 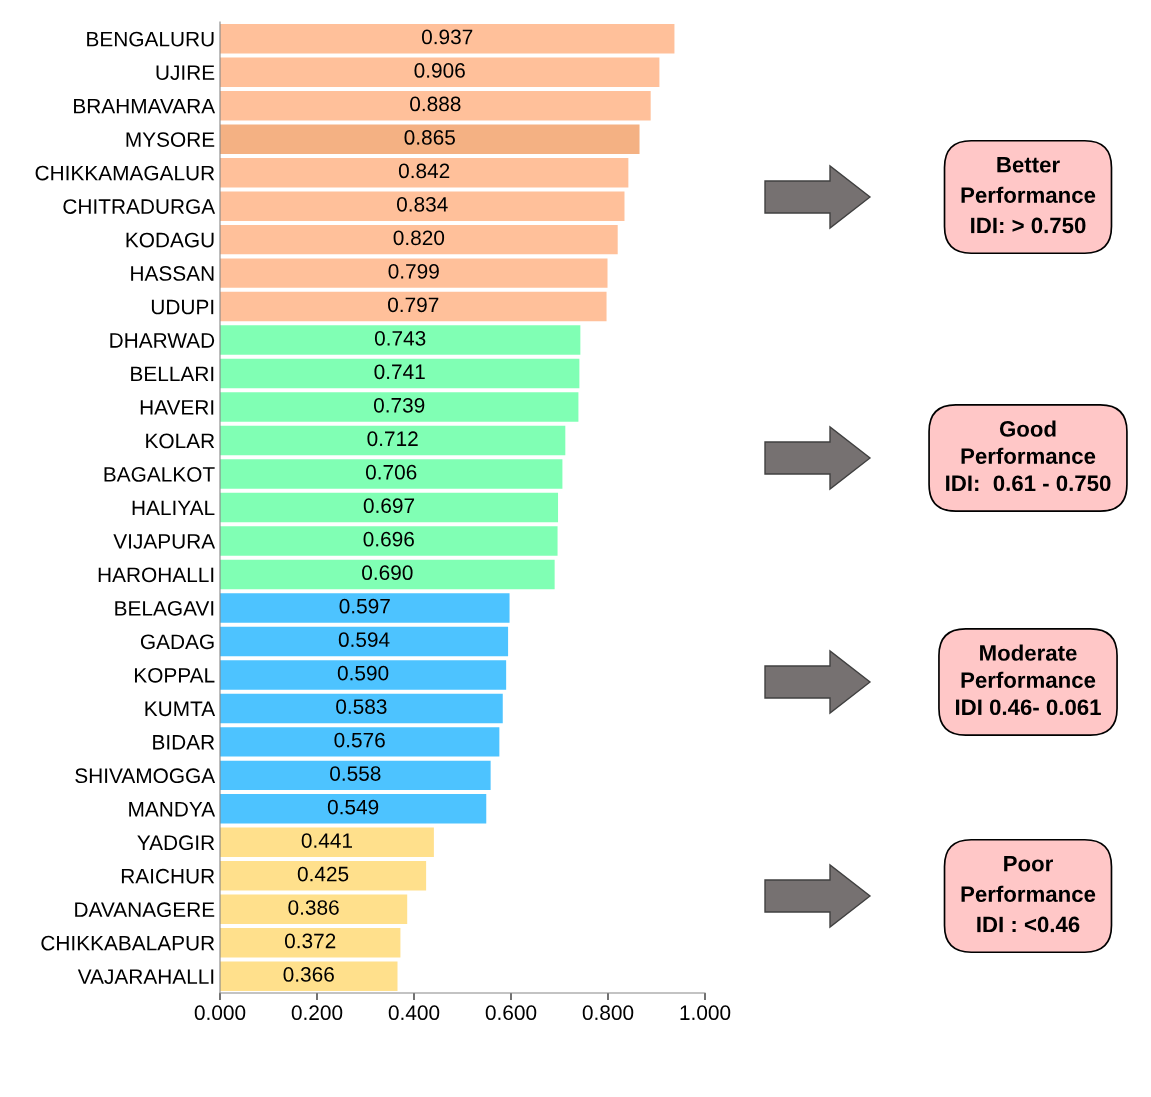 What do you see at coordinates (414, 1013) in the screenshot?
I see `x-tick-label: 0.400` at bounding box center [414, 1013].